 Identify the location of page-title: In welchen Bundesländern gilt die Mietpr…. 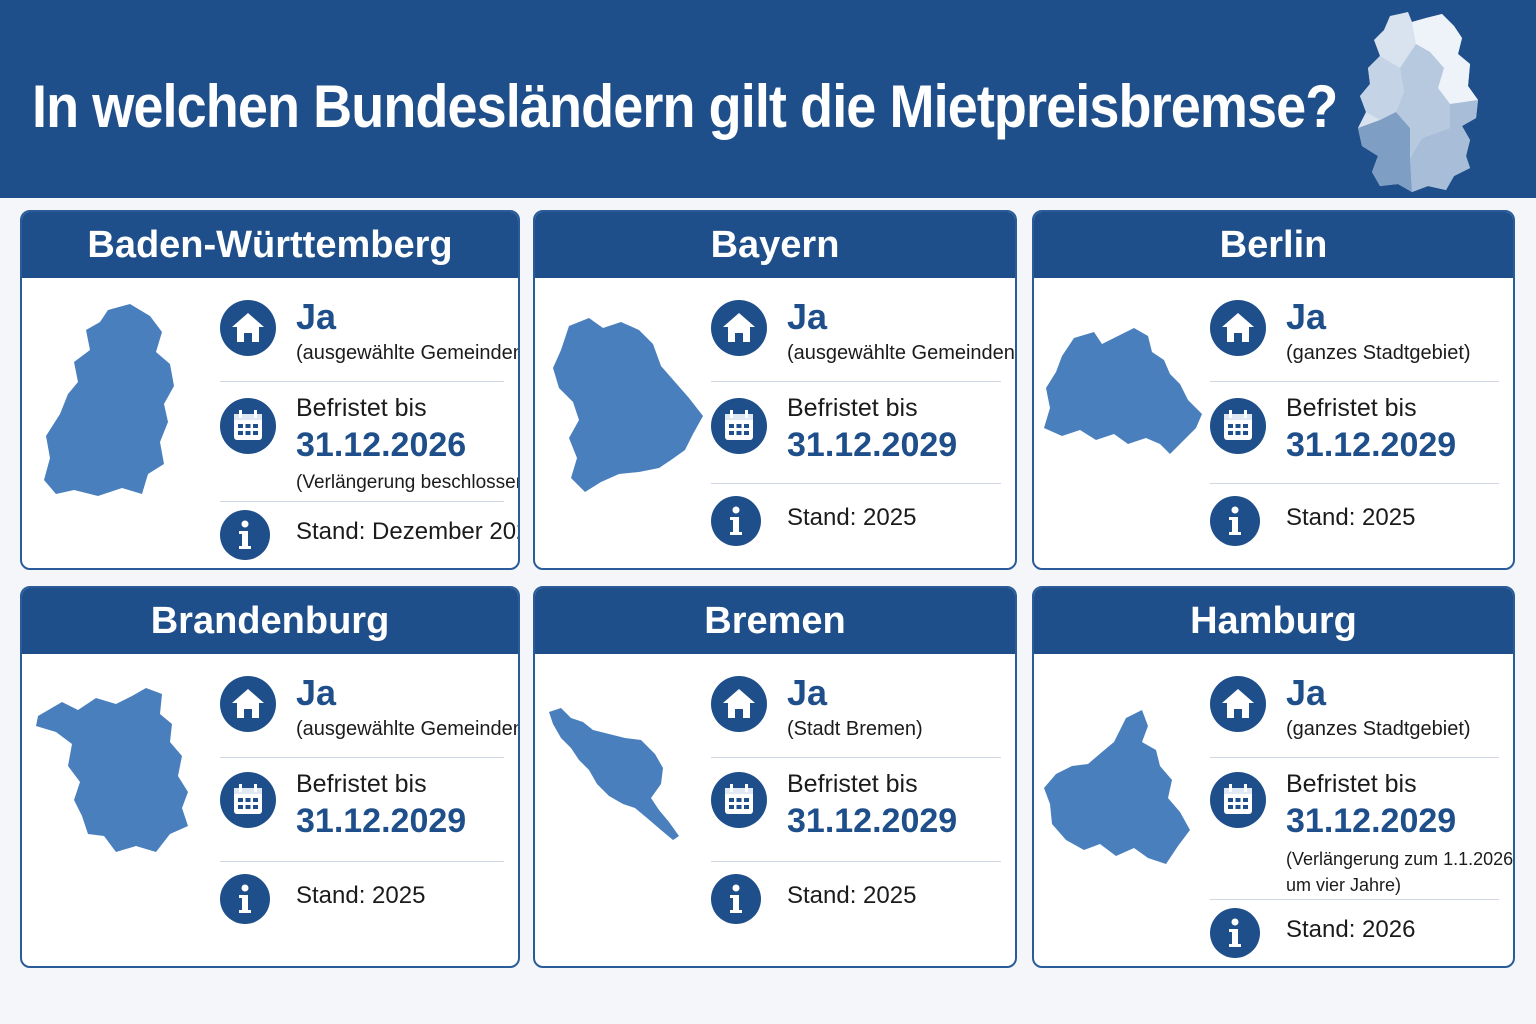
(685, 106).